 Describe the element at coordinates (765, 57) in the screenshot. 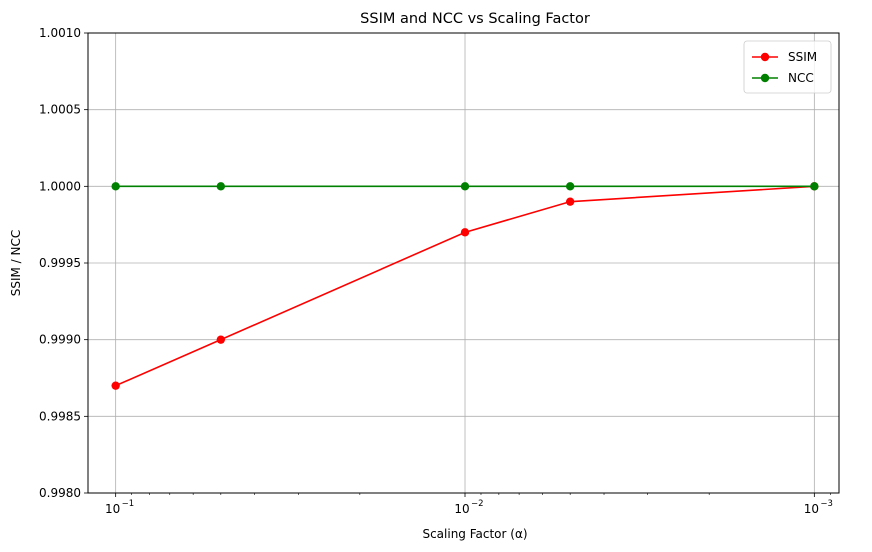

I see `legend-marker-ssim` at that location.